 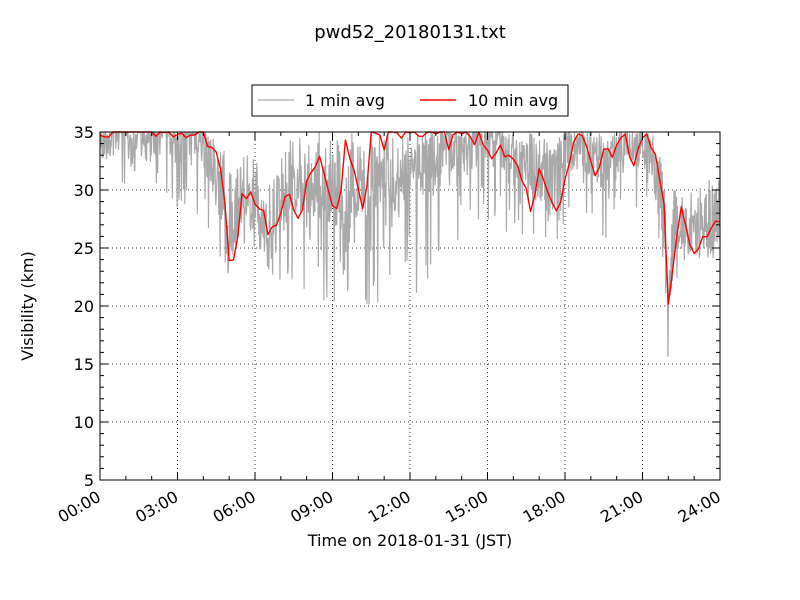 I want to click on x-tick-label: 24:00, so click(x=699, y=507).